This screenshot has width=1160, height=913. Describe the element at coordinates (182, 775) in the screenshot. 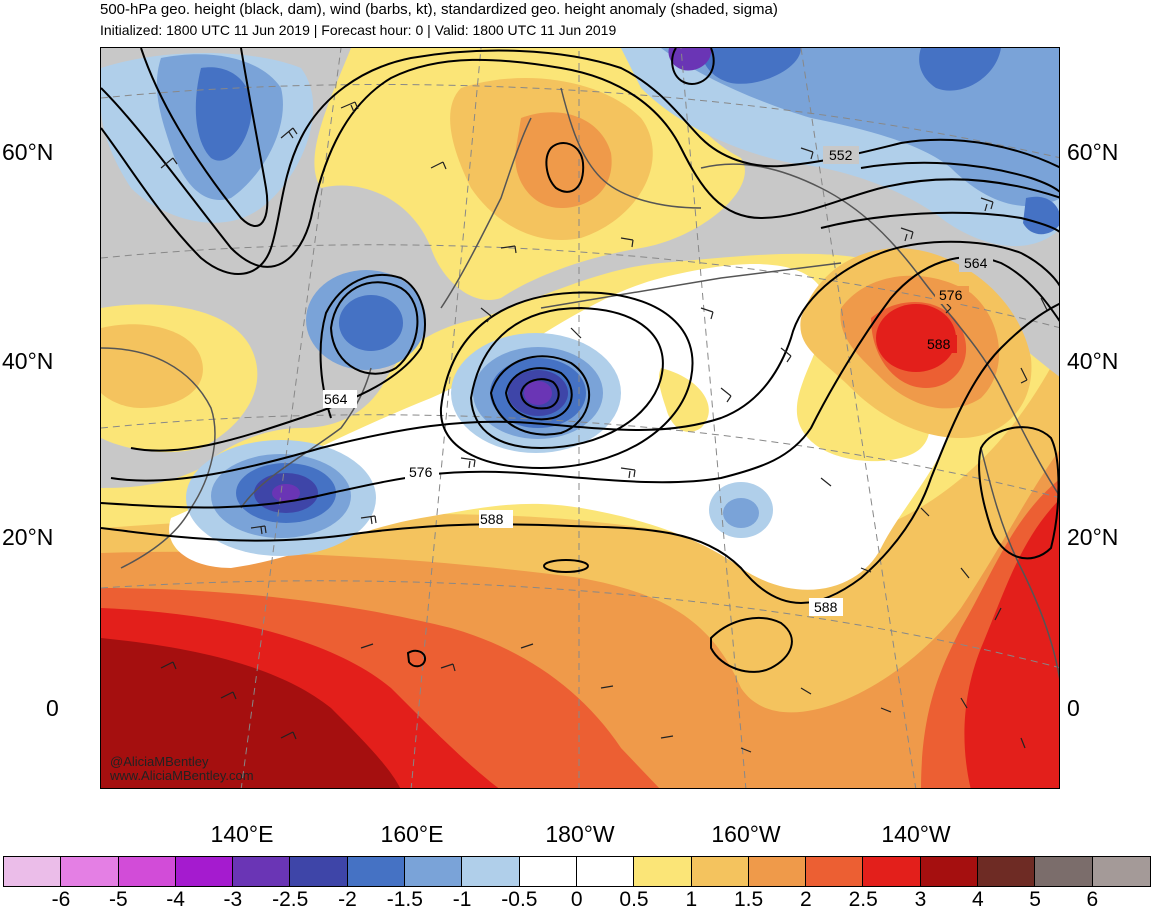

I see `credit-url: www.AliciaMBentley.com` at that location.